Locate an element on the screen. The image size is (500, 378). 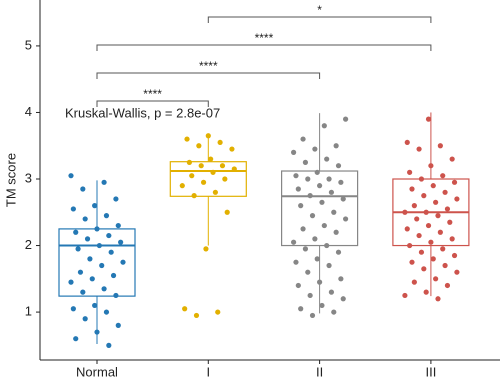
x-tick-label: I is located at coordinates (208, 371).